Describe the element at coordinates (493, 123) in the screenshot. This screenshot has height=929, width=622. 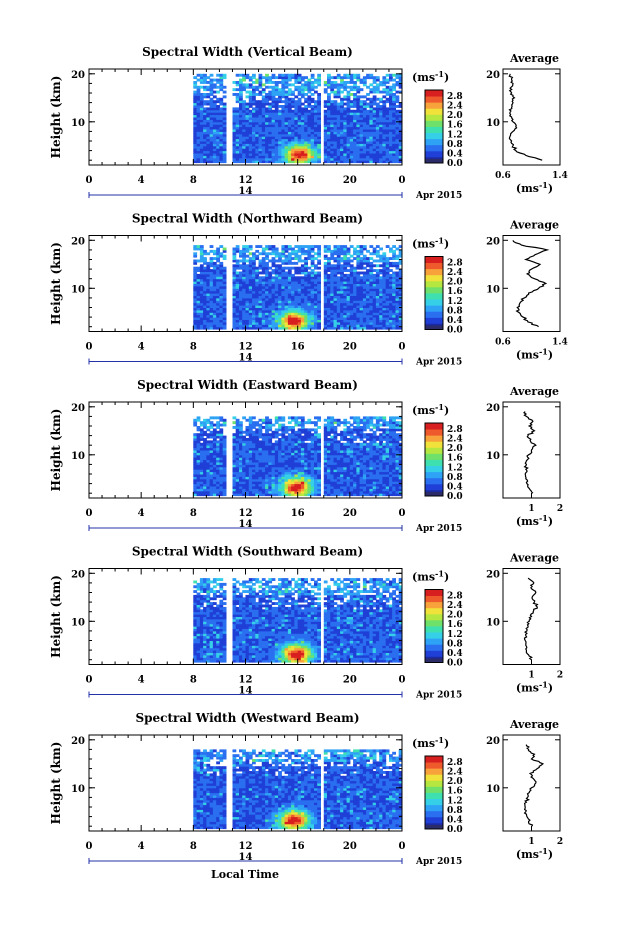
I see `avg-y-tick-label: 10` at that location.